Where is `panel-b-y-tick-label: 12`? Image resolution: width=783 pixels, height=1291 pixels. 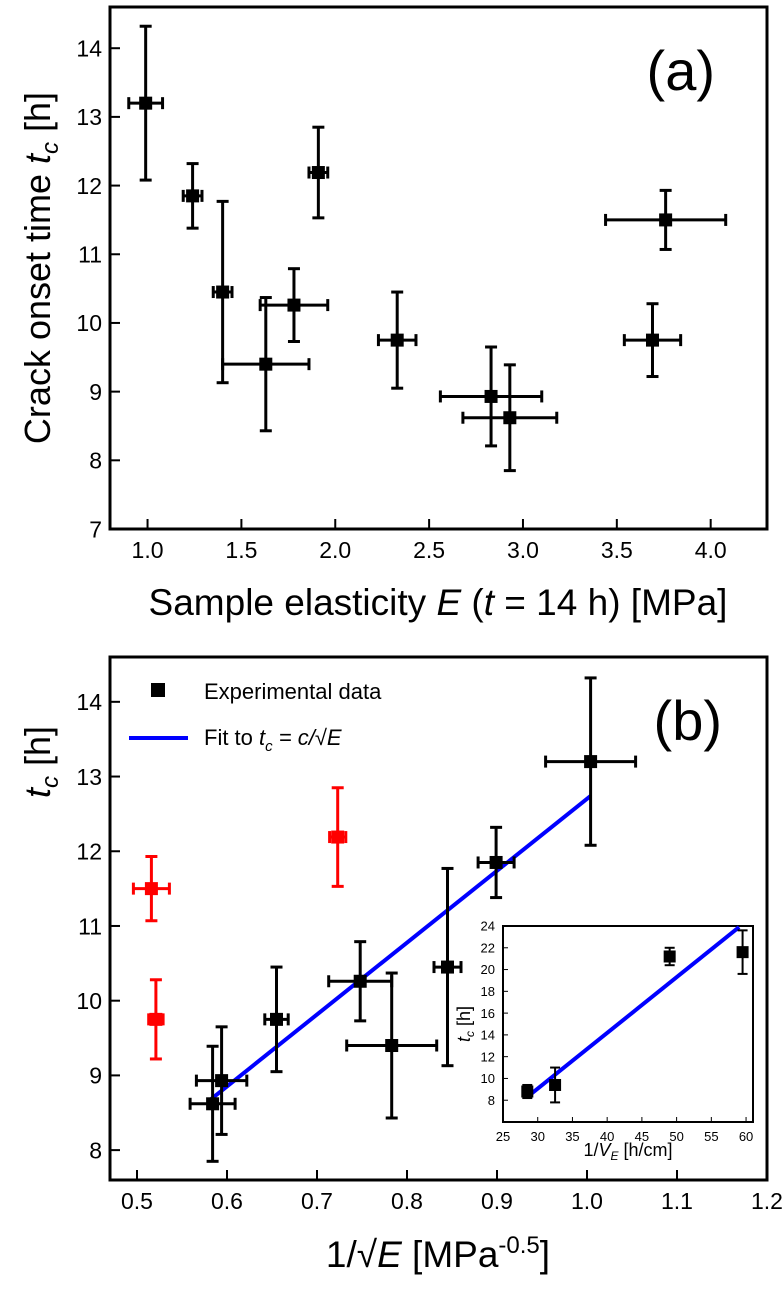
panel-b-y-tick-label: 12 is located at coordinates (89, 852).